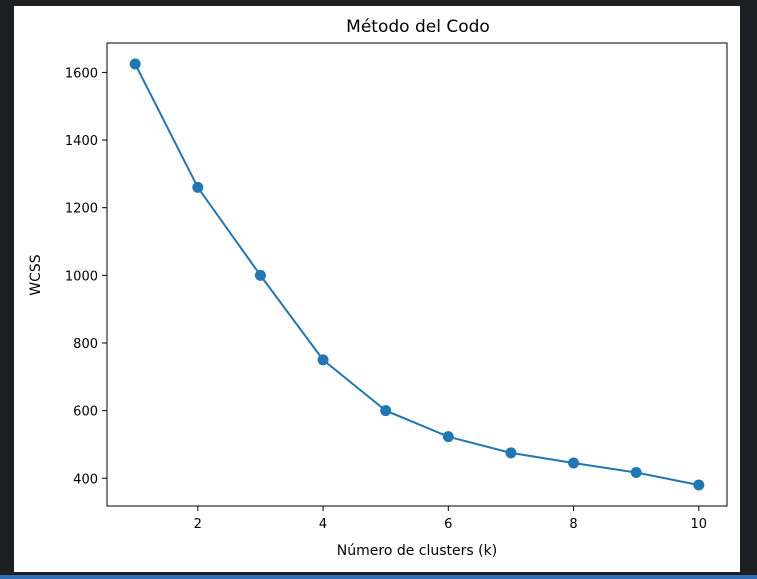 This screenshot has width=757, height=579. What do you see at coordinates (135, 64) in the screenshot?
I see `data-point-k1` at bounding box center [135, 64].